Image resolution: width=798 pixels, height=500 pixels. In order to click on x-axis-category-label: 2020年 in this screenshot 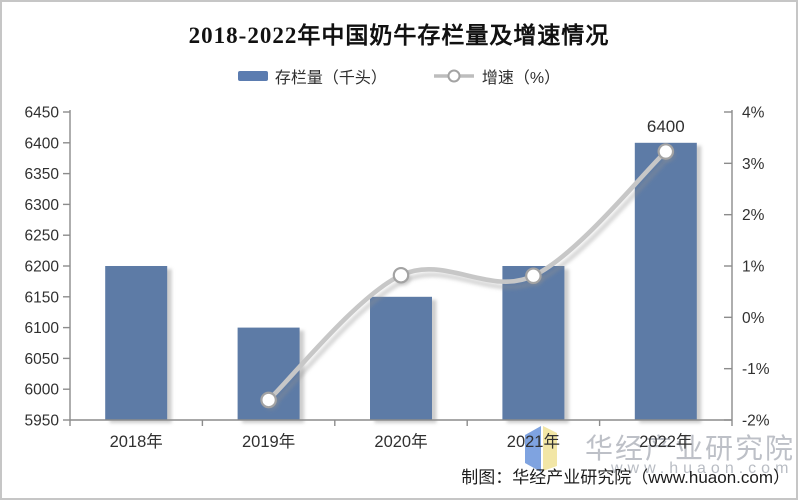, I will do `click(400, 441)`.